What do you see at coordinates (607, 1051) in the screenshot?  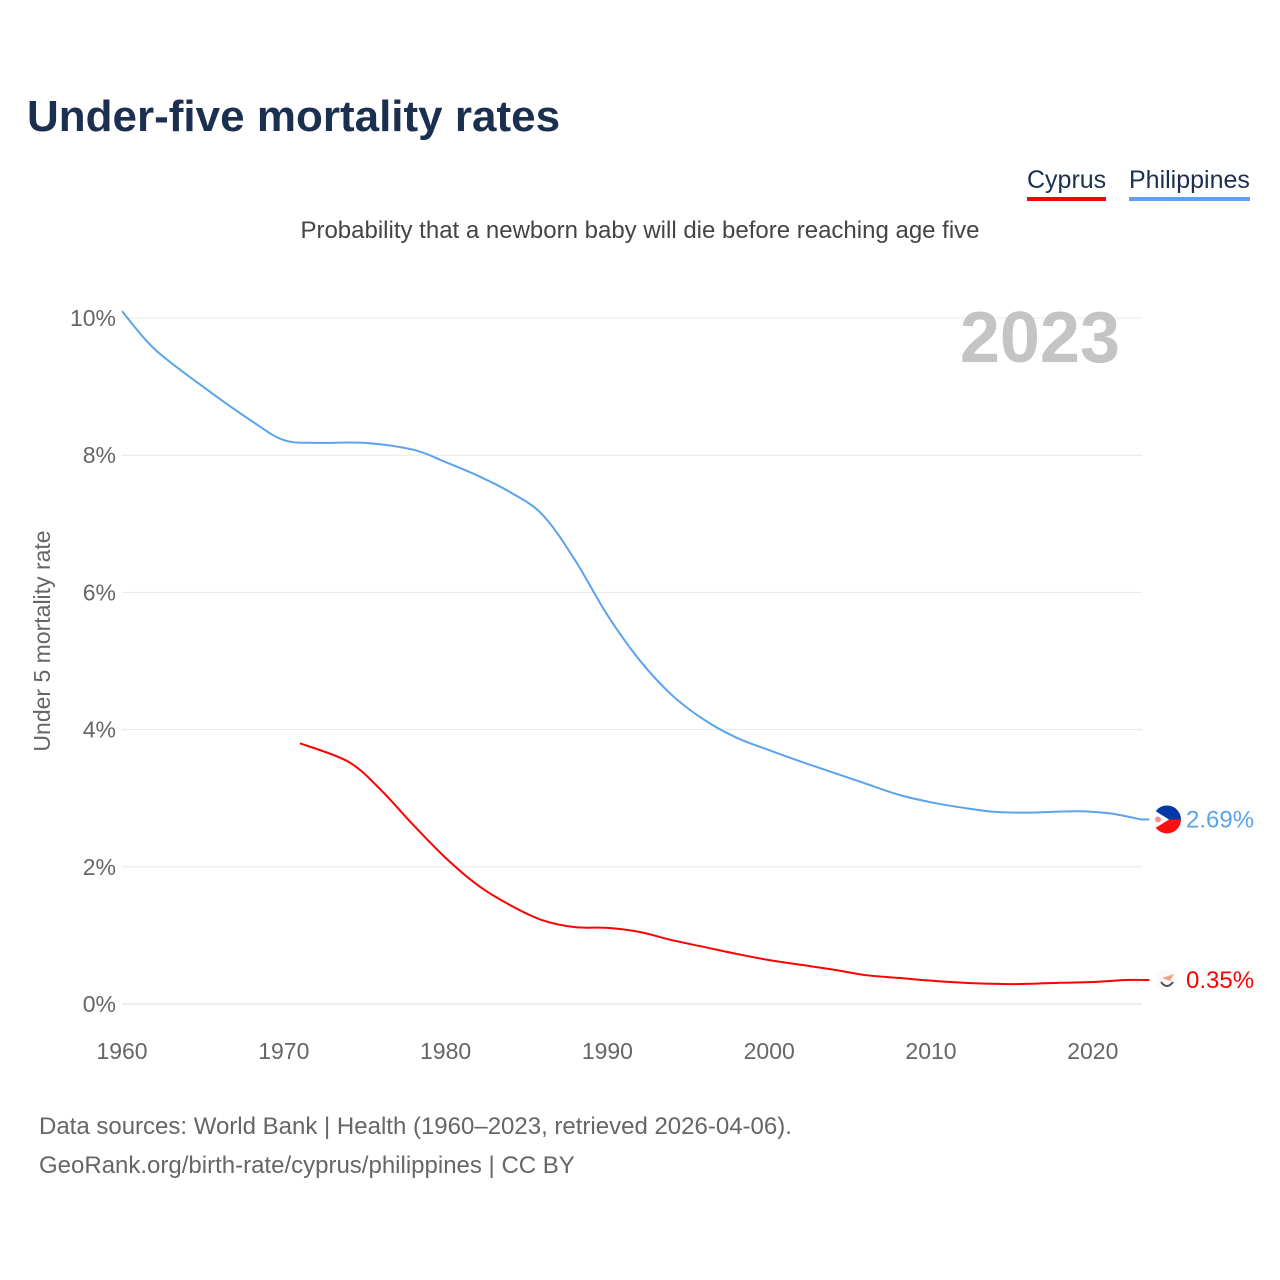 I see `x-tick-label: 1990` at bounding box center [607, 1051].